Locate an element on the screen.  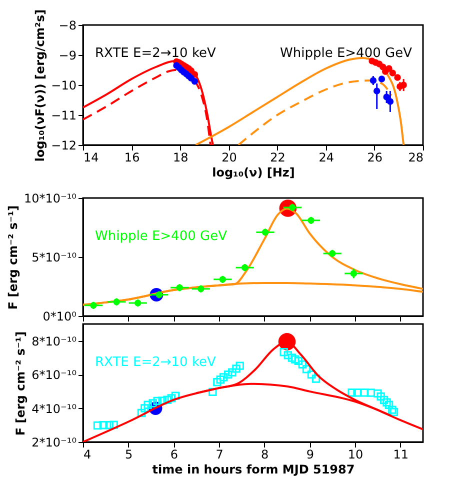
x-axis-title: time in hours form MJD 51987 is located at coordinates (253, 469).